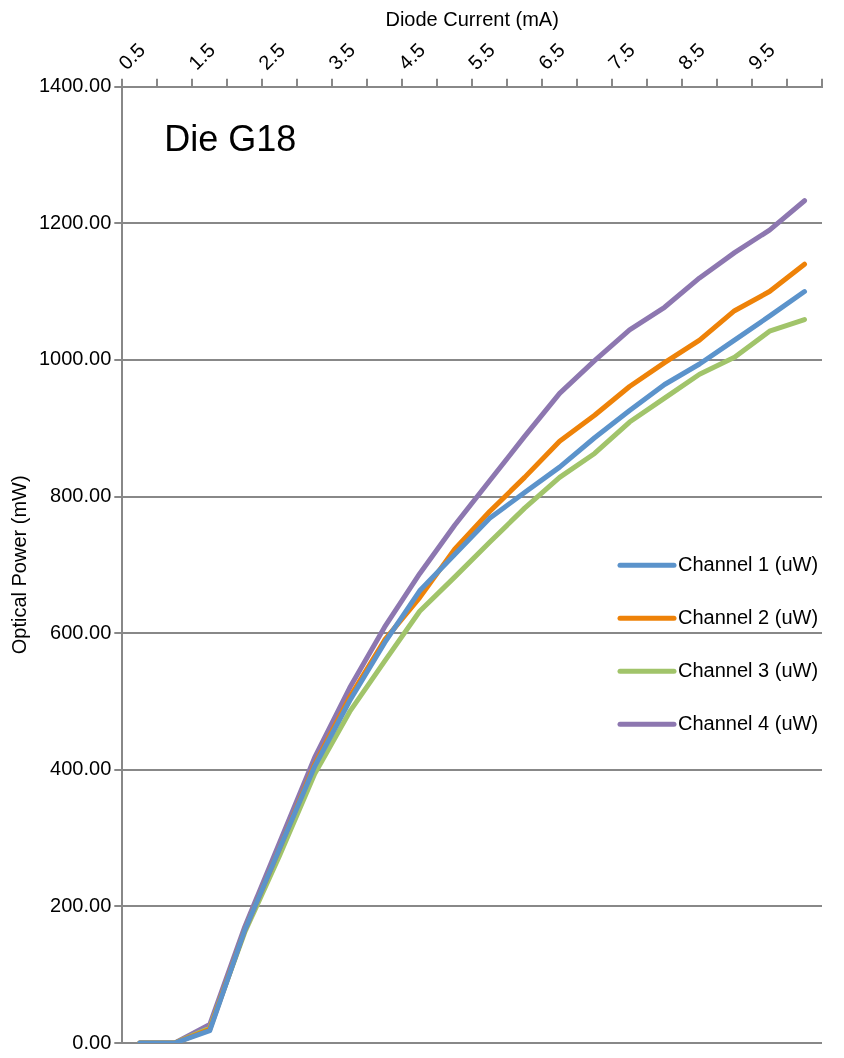 The image size is (844, 1058). What do you see at coordinates (75, 221) in the screenshot?
I see `y-tick-label: 1200.00` at bounding box center [75, 221].